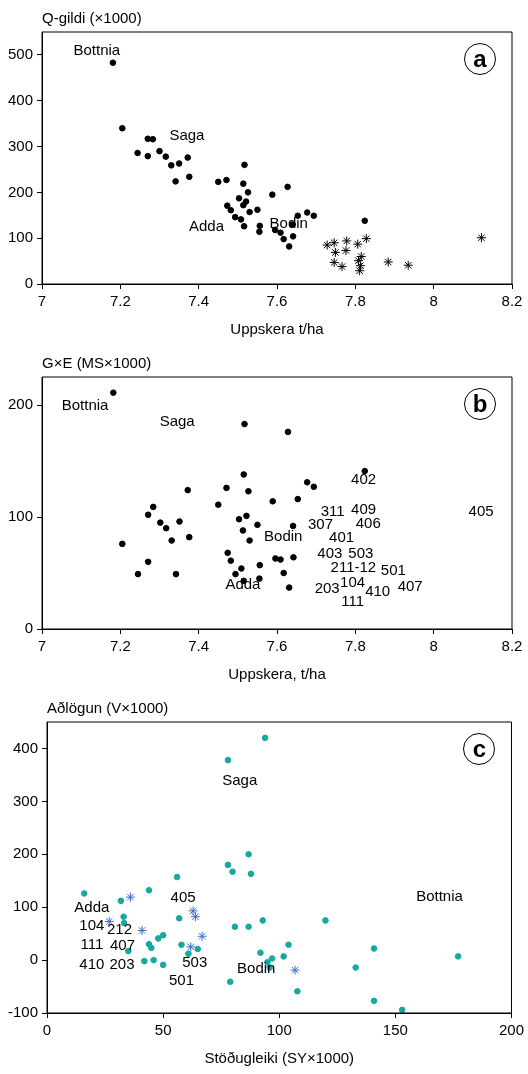 The height and width of the screenshot is (1074, 528). What do you see at coordinates (395, 1030) in the screenshot?
I see `x-tick-label: 150` at bounding box center [395, 1030].